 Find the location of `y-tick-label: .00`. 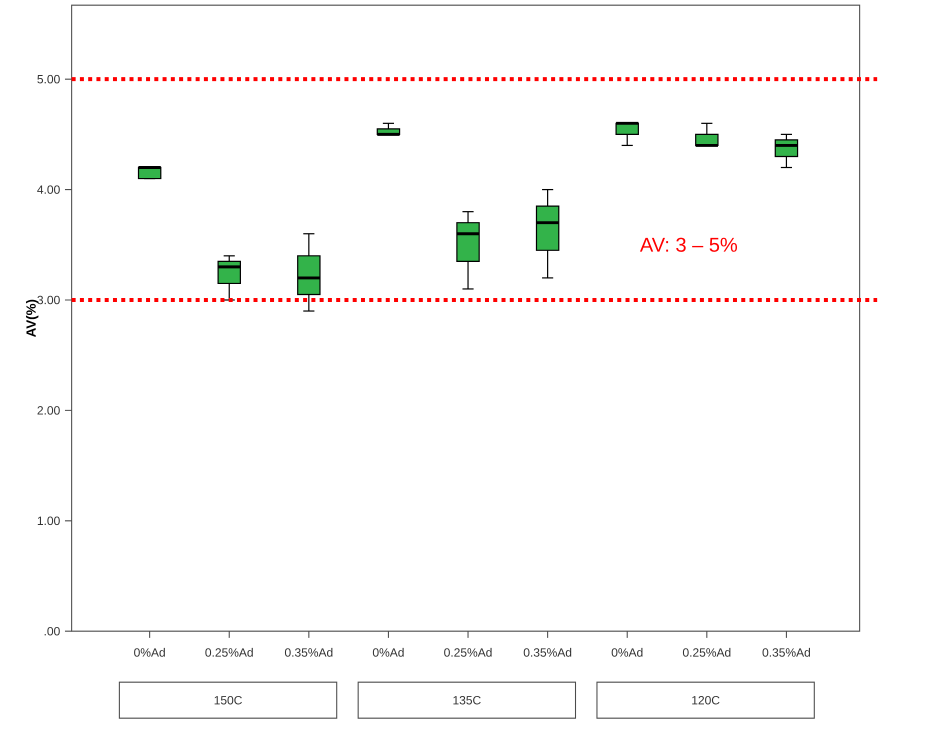

y-tick-label: .00 is located at coordinates (52, 631).